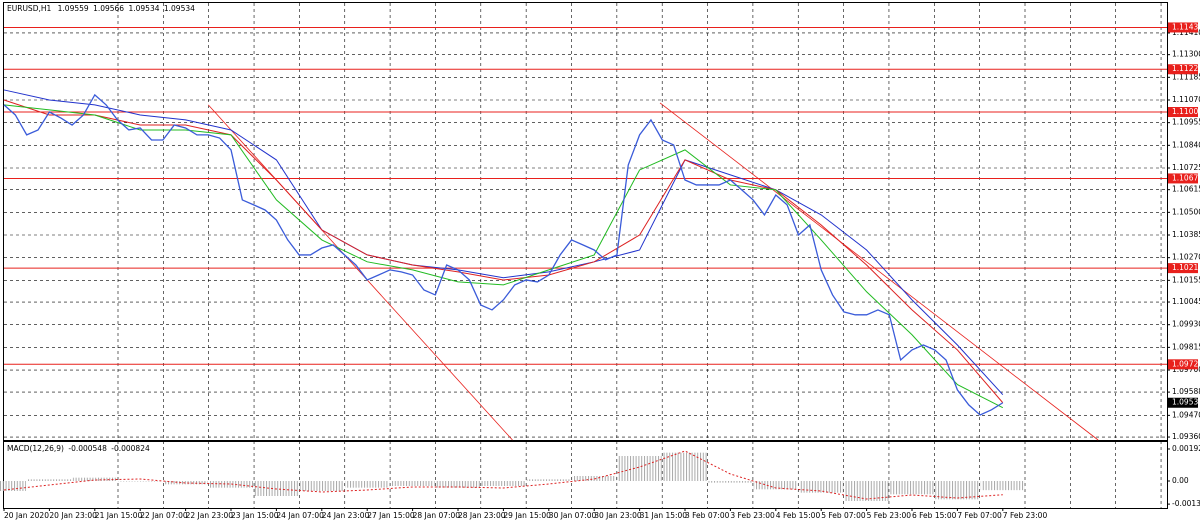 The height and width of the screenshot is (524, 1200). Describe the element at coordinates (73, 8) in the screenshot. I see `open: 1.09559` at that location.